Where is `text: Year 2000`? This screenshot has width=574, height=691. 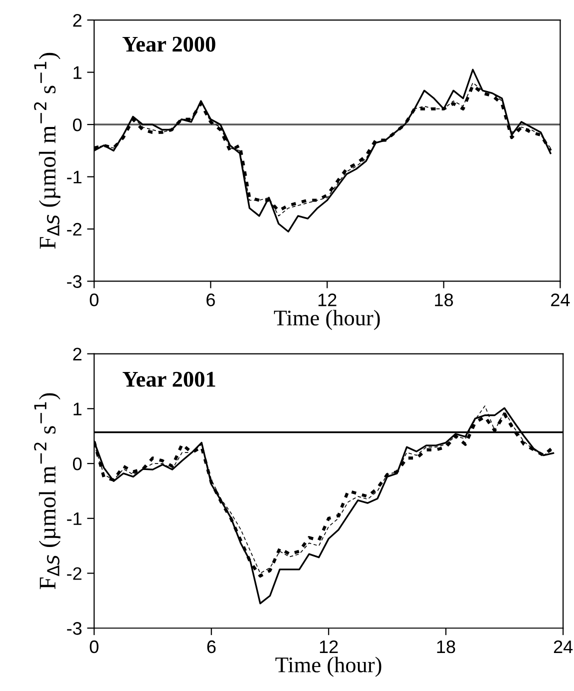 text: Year 2000 is located at coordinates (169, 44).